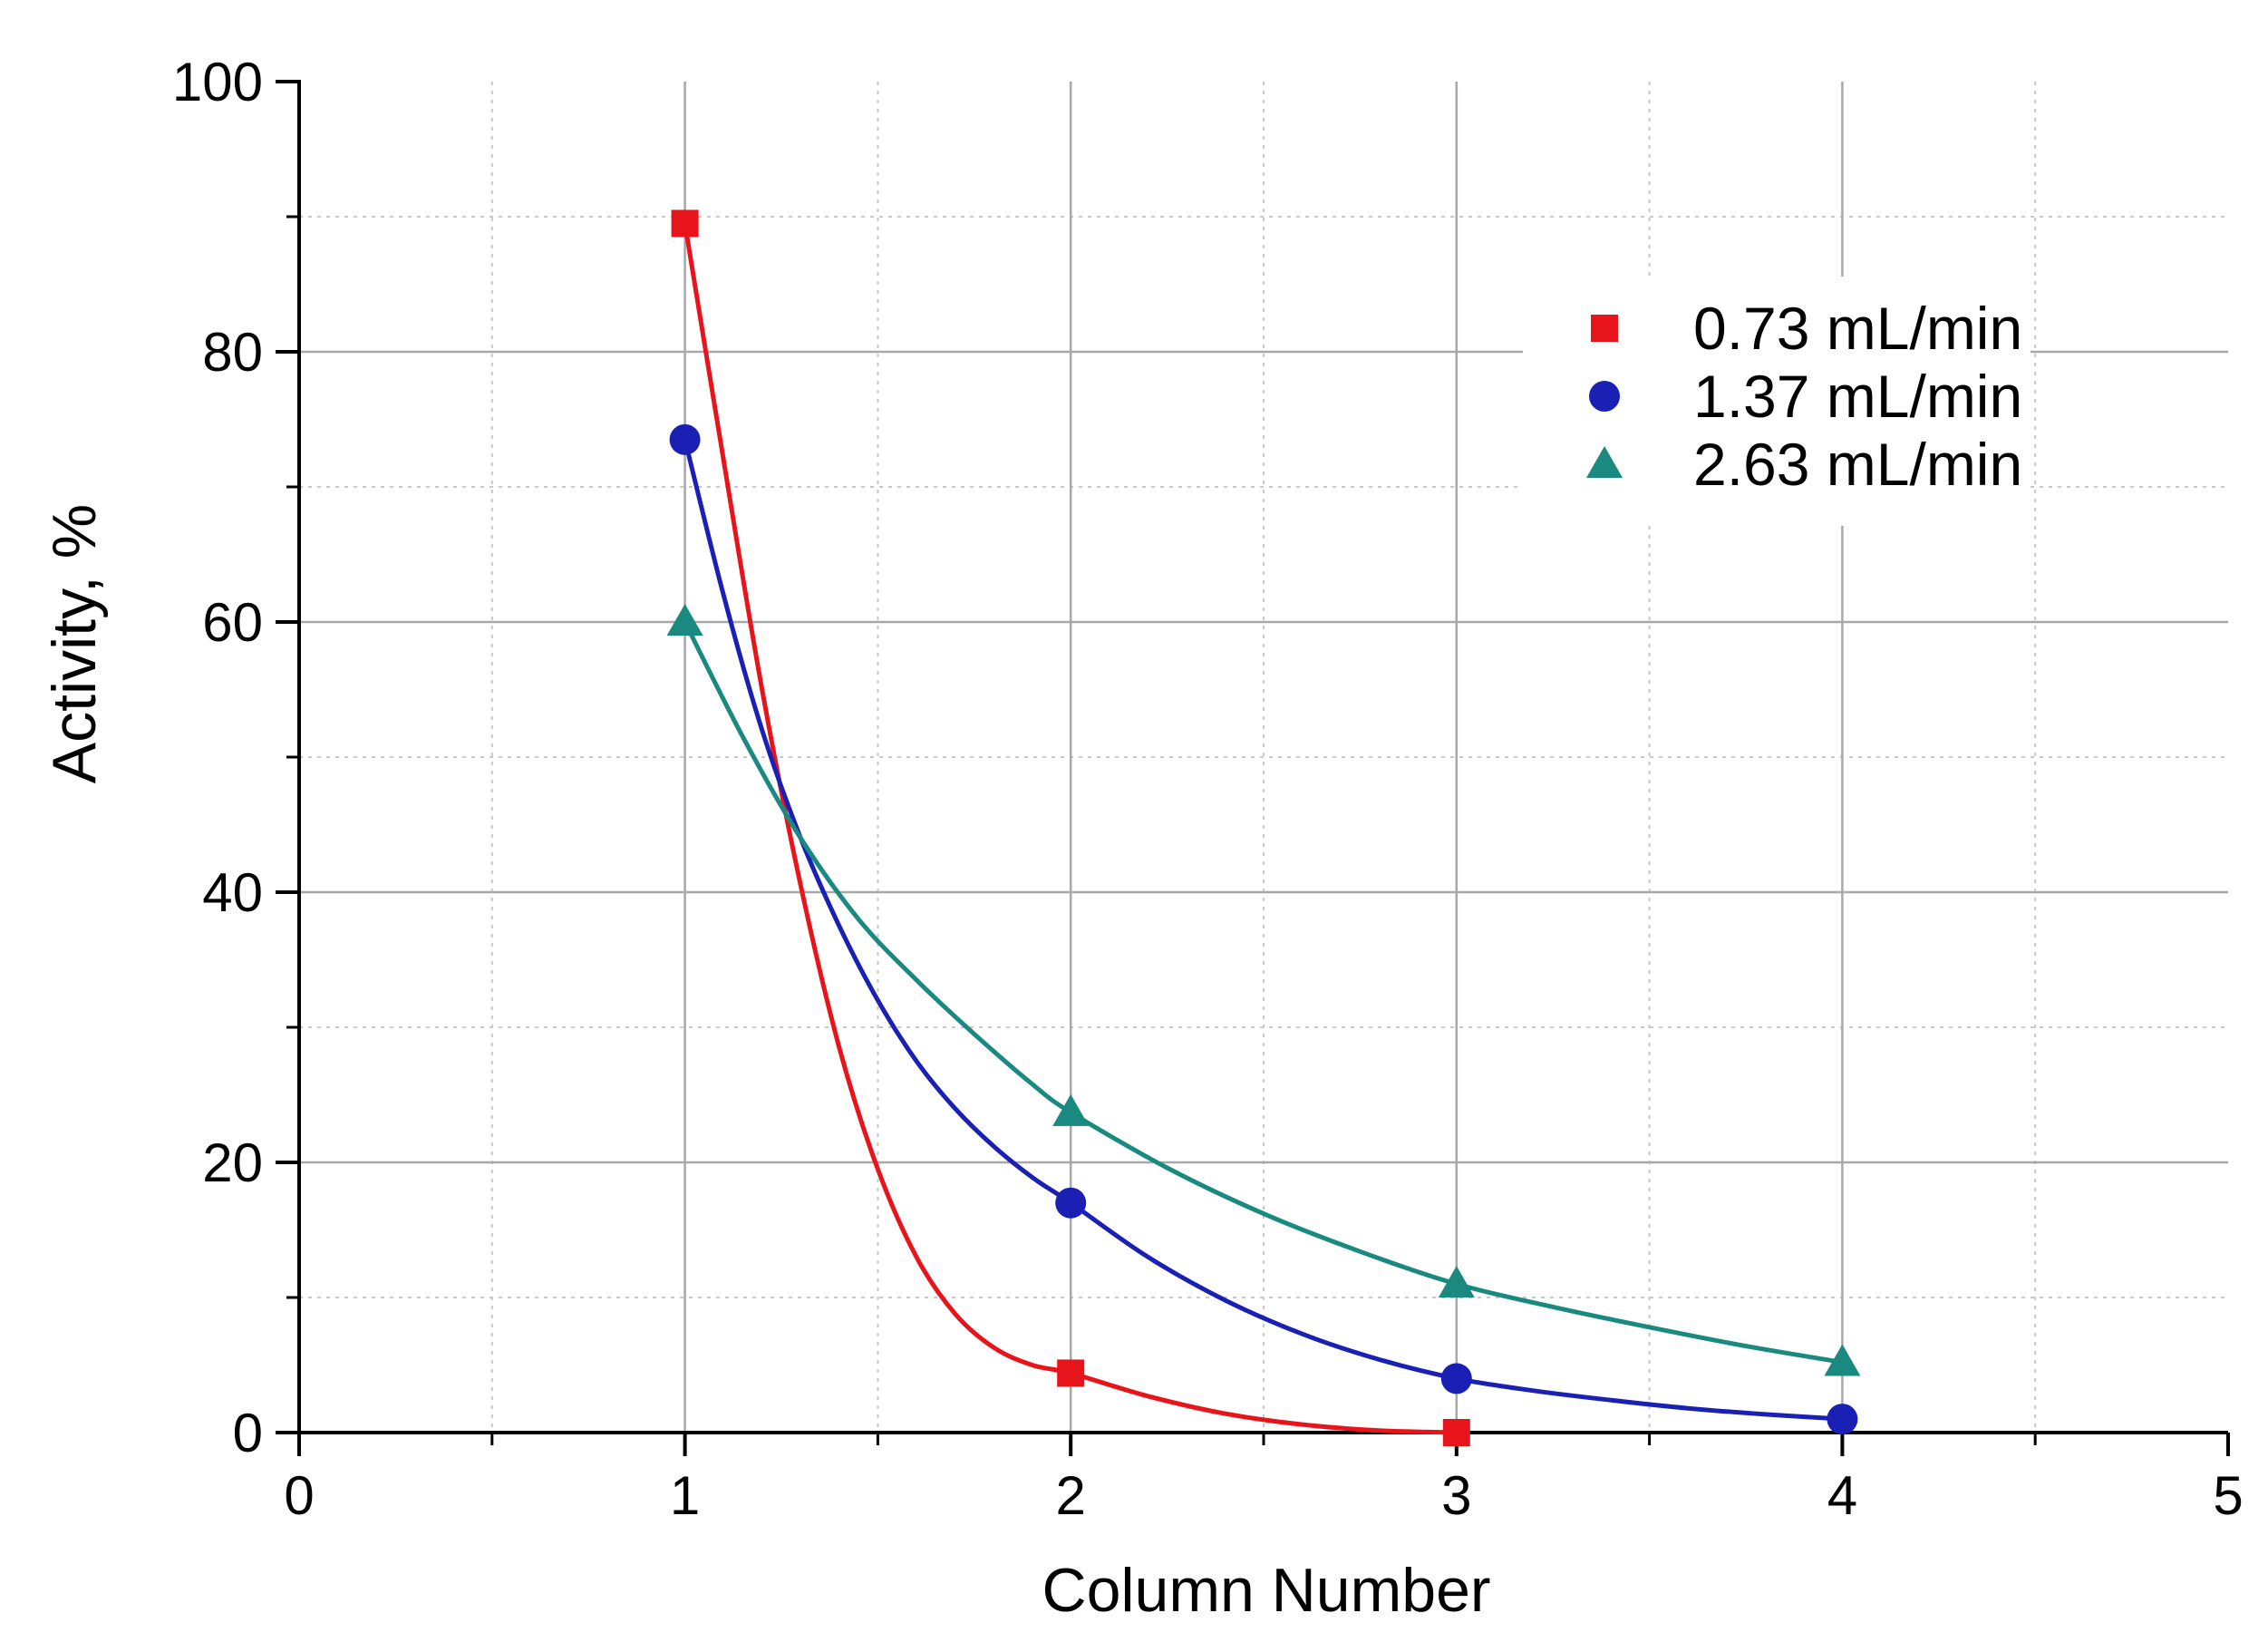 The width and height of the screenshot is (2268, 1652). What do you see at coordinates (1071, 1496) in the screenshot?
I see `x-tick-label: 2` at bounding box center [1071, 1496].